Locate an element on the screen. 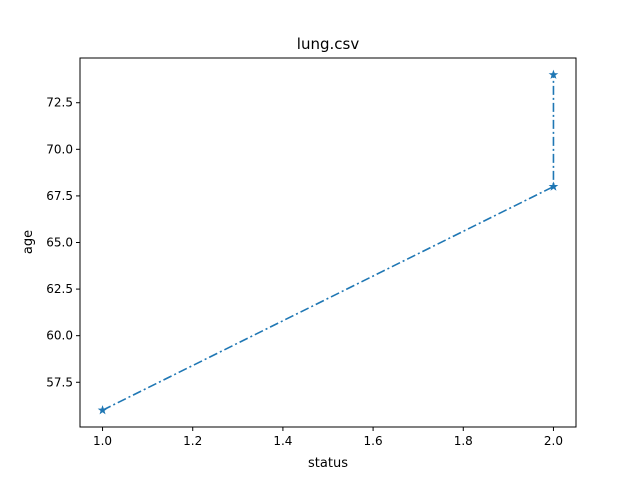 The height and width of the screenshot is (480, 640). x-tick-label: 1.8 is located at coordinates (463, 441).